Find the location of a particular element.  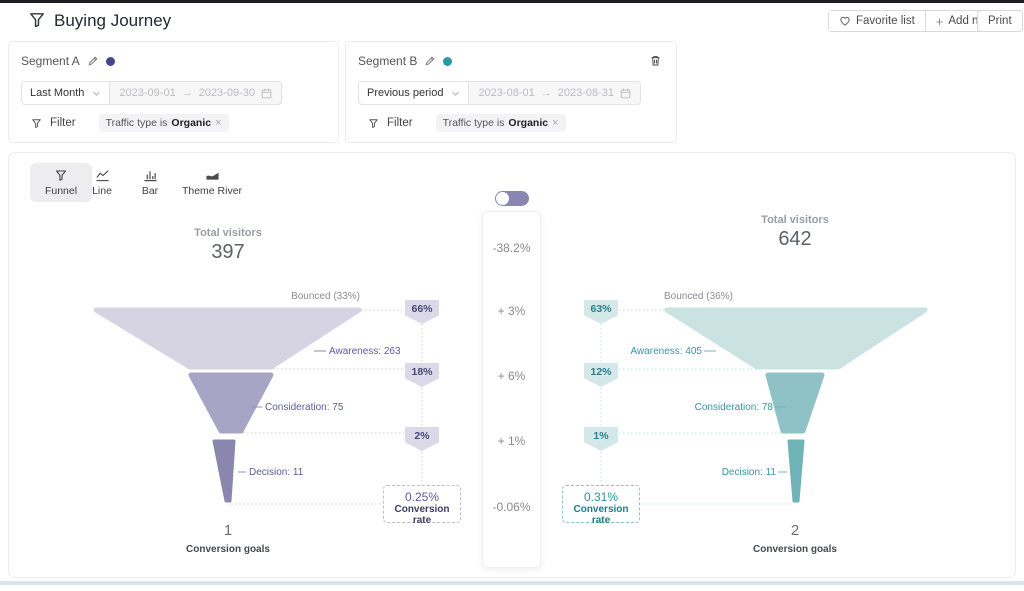

window-top-edge is located at coordinates (512, 1).